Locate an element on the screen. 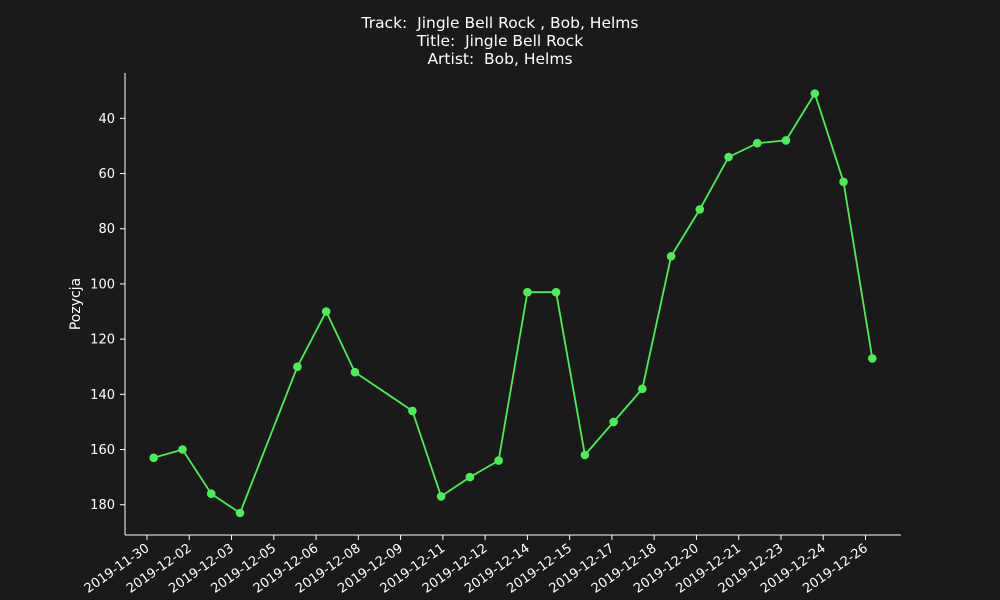  y-tick-label: 40 is located at coordinates (106, 119).